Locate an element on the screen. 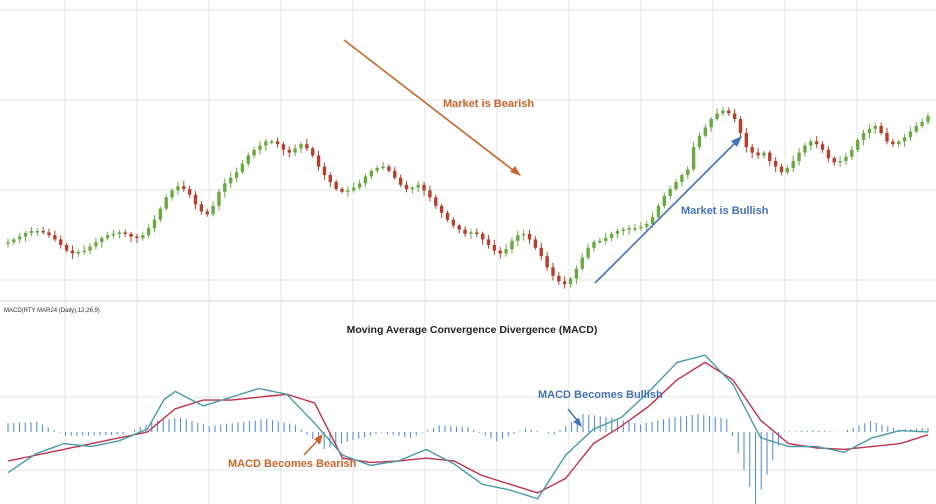  macd-bearish-label: MACD Becomes Bearish is located at coordinates (292, 464).